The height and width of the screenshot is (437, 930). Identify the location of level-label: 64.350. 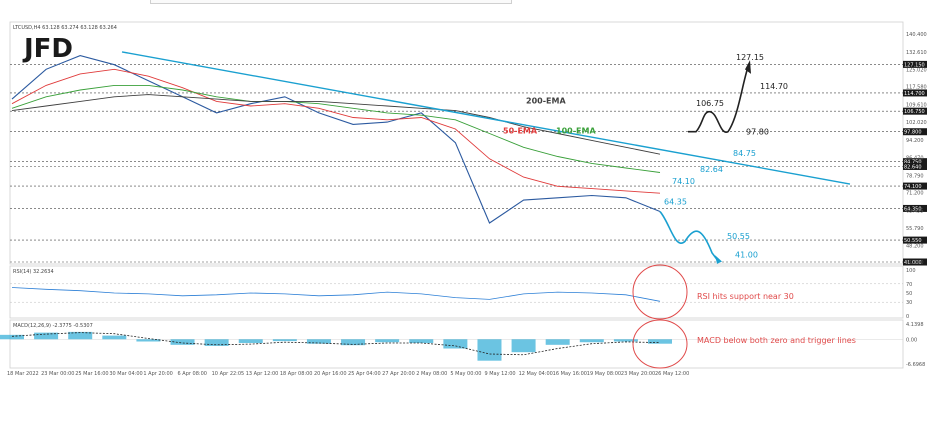
(913, 209).